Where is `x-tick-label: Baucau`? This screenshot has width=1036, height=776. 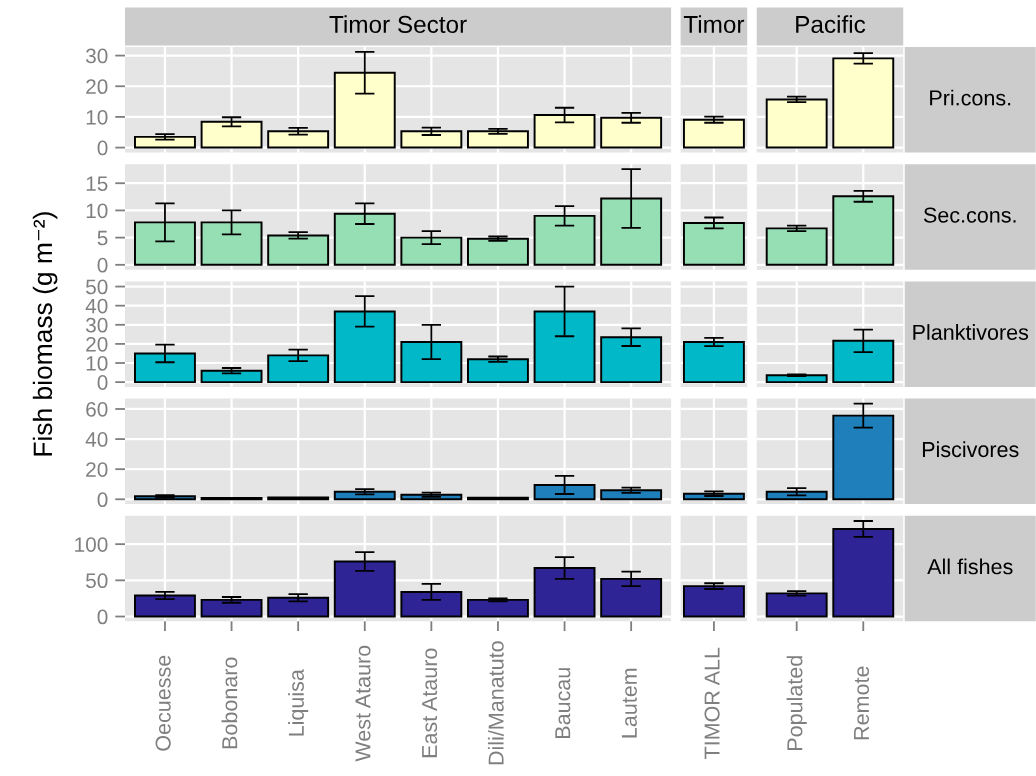
x-tick-label: Baucau is located at coordinates (563, 703).